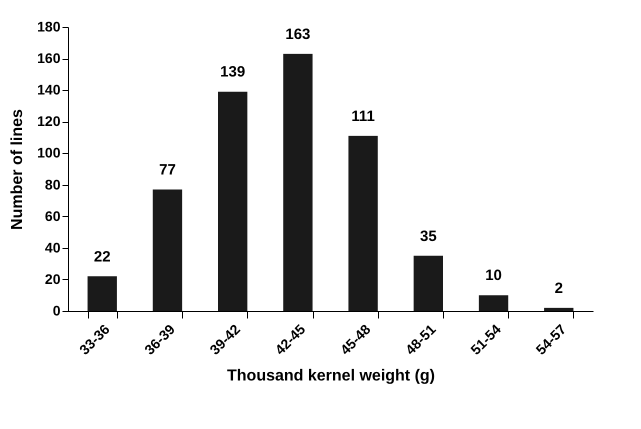  What do you see at coordinates (49, 121) in the screenshot?
I see `y-tick-label: 120` at bounding box center [49, 121].